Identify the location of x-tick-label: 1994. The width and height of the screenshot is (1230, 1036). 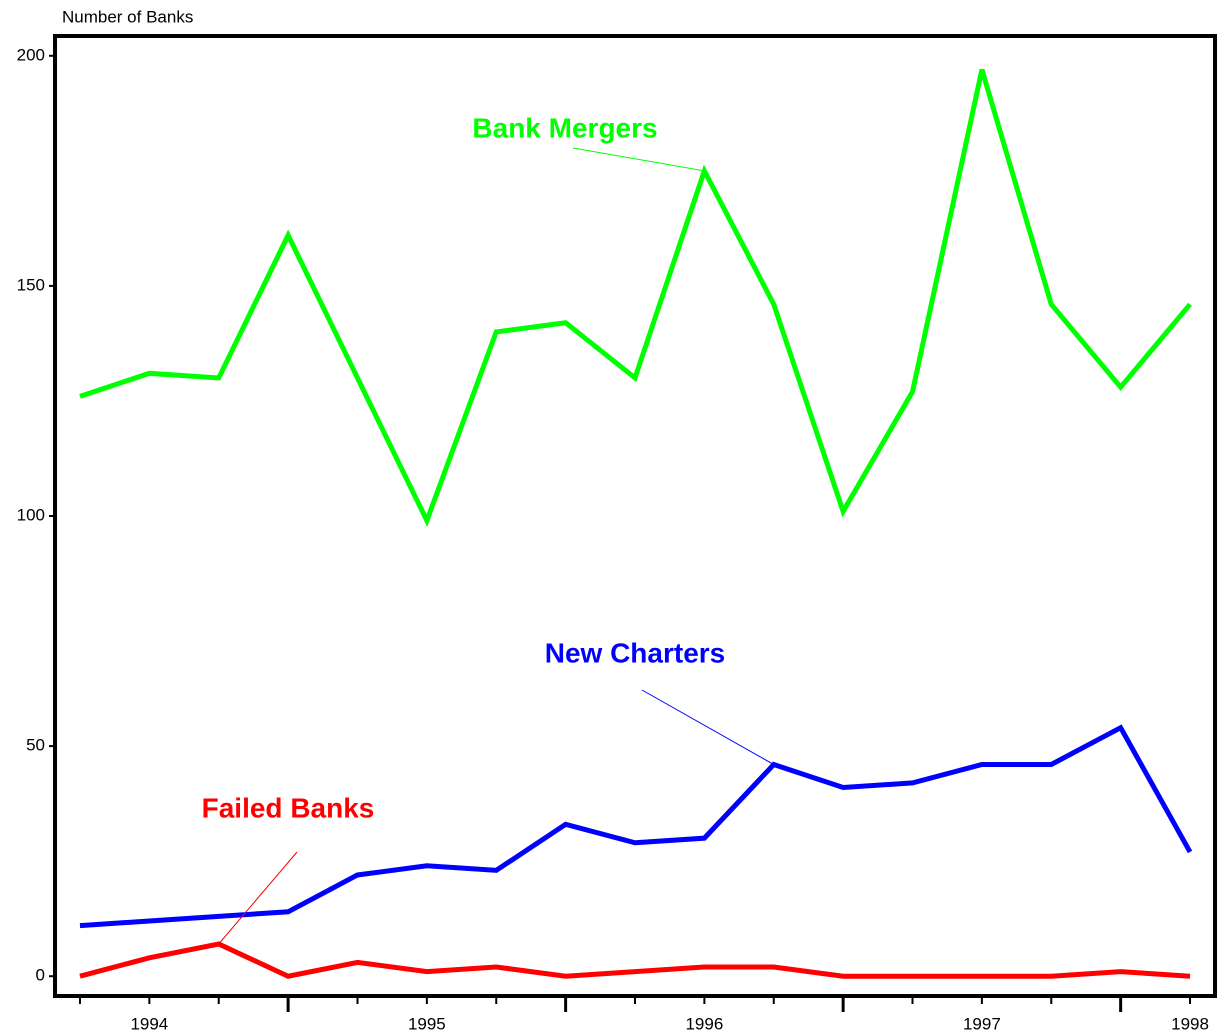
(149, 1023).